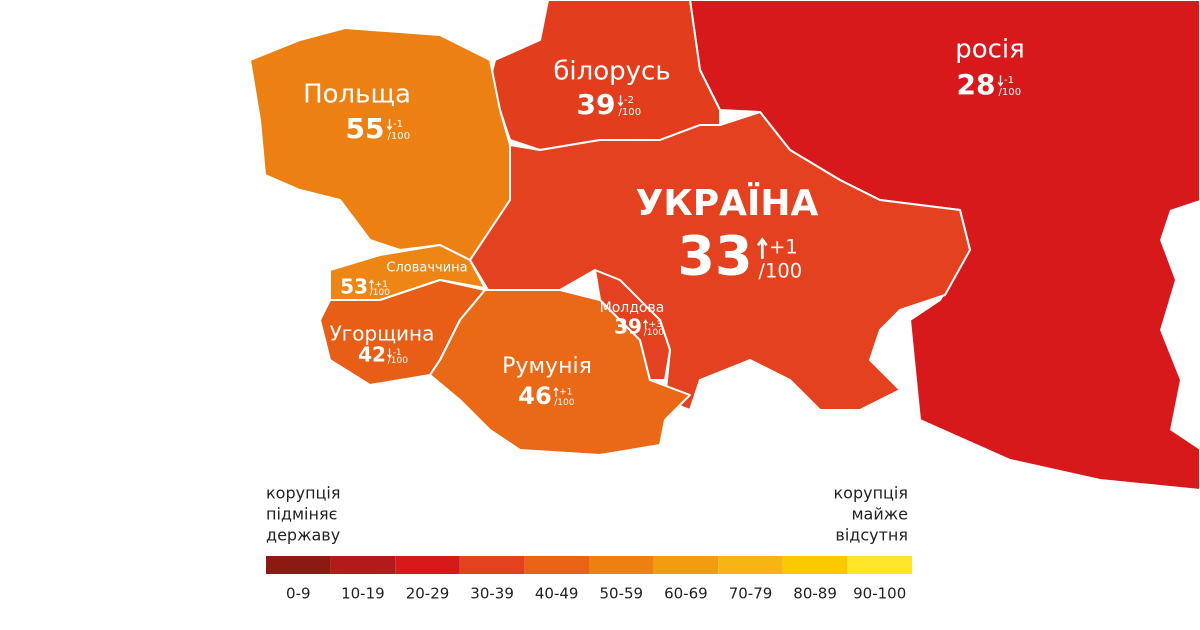  I want to click on legend-label: 80-89, so click(815, 594).